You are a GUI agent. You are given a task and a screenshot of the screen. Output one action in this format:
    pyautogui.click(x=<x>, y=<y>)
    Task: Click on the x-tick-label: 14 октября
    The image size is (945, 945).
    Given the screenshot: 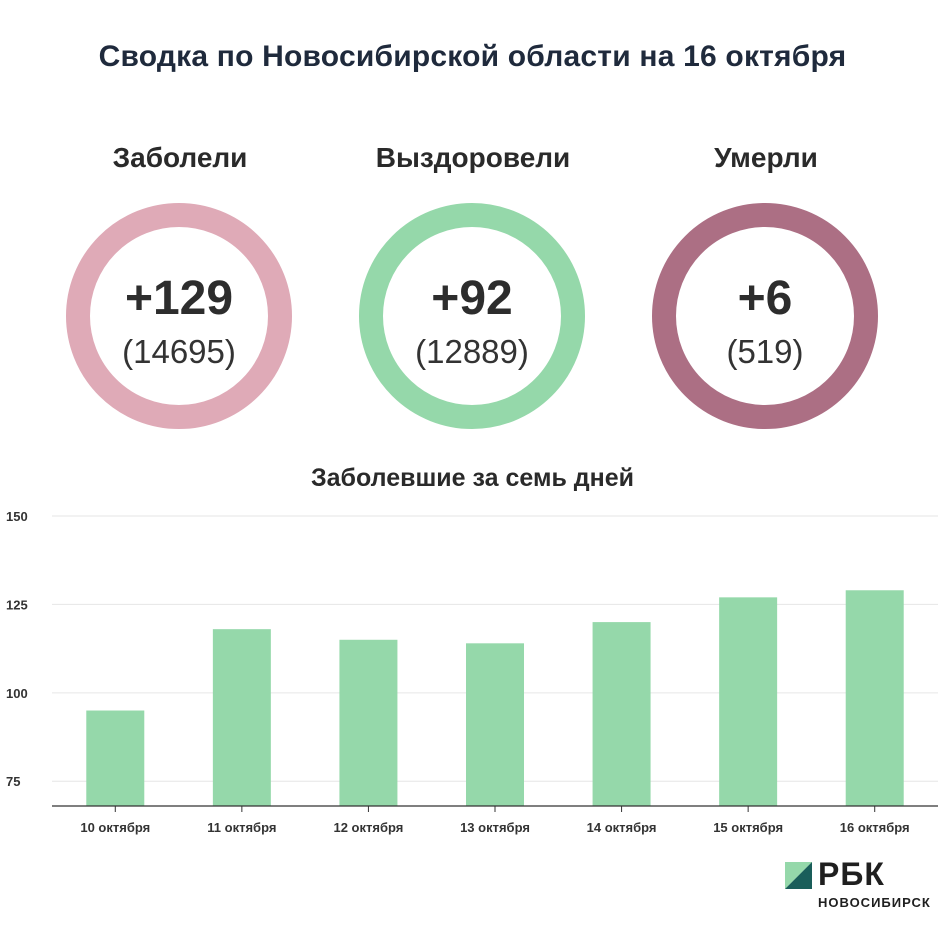 What is the action you would take?
    pyautogui.click(x=622, y=827)
    